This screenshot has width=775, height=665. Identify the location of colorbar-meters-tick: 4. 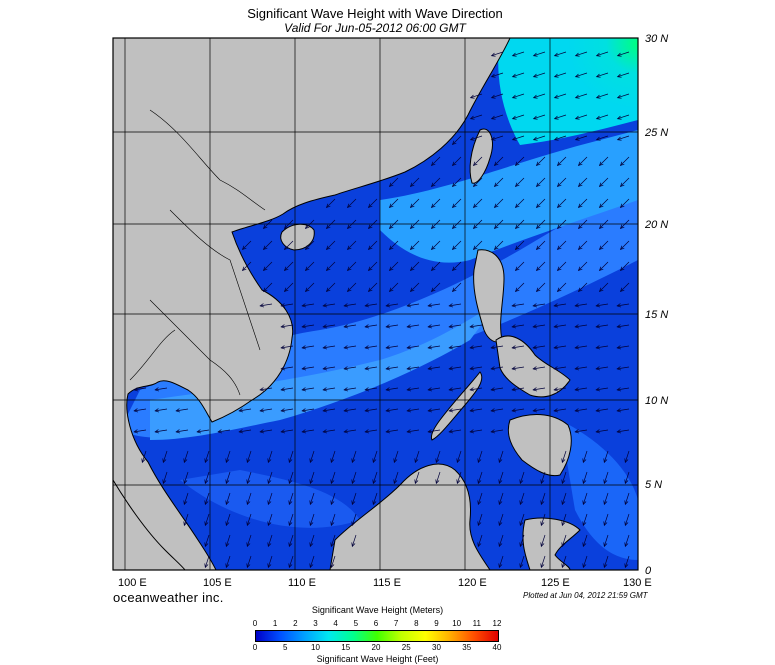
(335, 623).